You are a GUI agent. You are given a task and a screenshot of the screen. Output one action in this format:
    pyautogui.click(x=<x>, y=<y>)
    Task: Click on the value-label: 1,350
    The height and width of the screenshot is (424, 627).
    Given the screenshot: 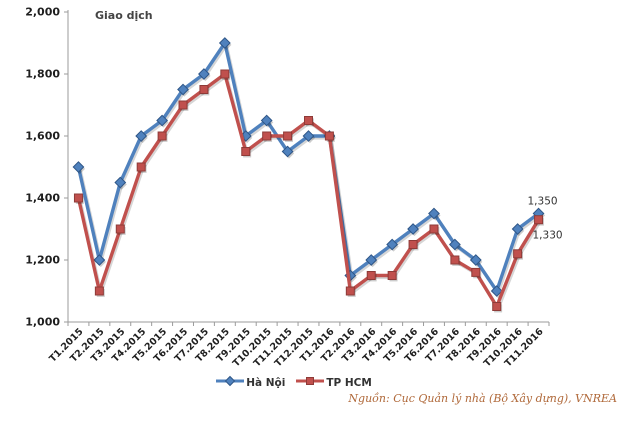 What is the action you would take?
    pyautogui.click(x=543, y=202)
    